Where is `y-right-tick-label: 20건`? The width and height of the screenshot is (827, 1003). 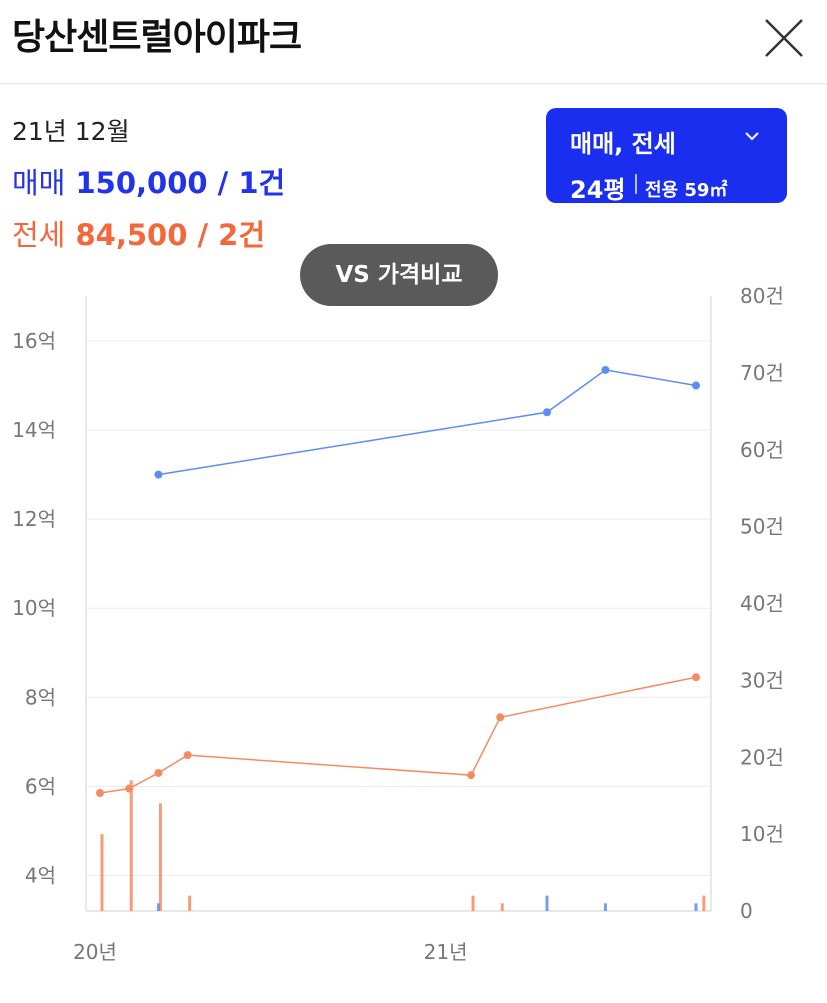 y-right-tick-label: 20건 is located at coordinates (762, 757).